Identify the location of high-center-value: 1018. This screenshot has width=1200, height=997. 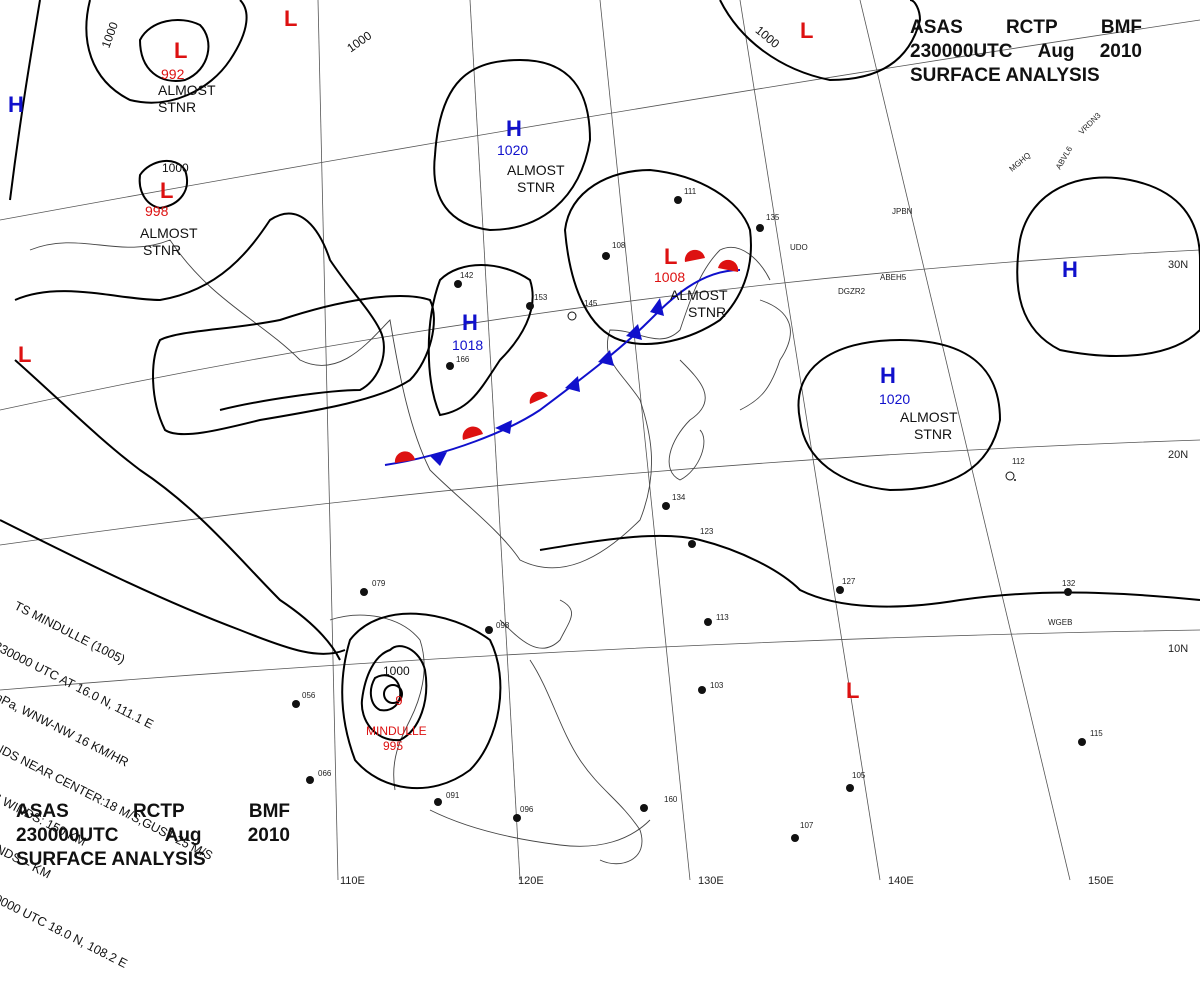
(467, 345).